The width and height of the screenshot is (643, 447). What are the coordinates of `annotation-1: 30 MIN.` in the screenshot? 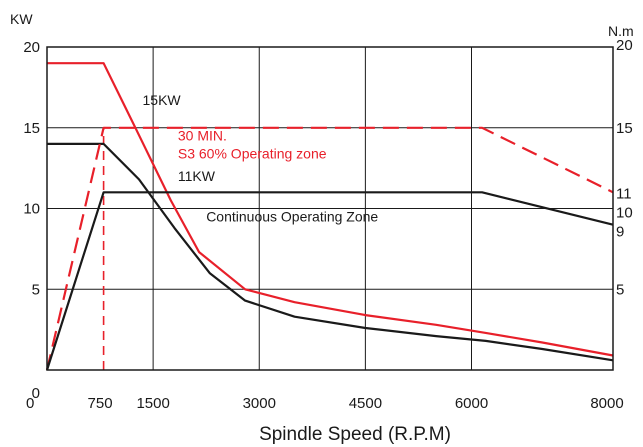 It's located at (202, 136).